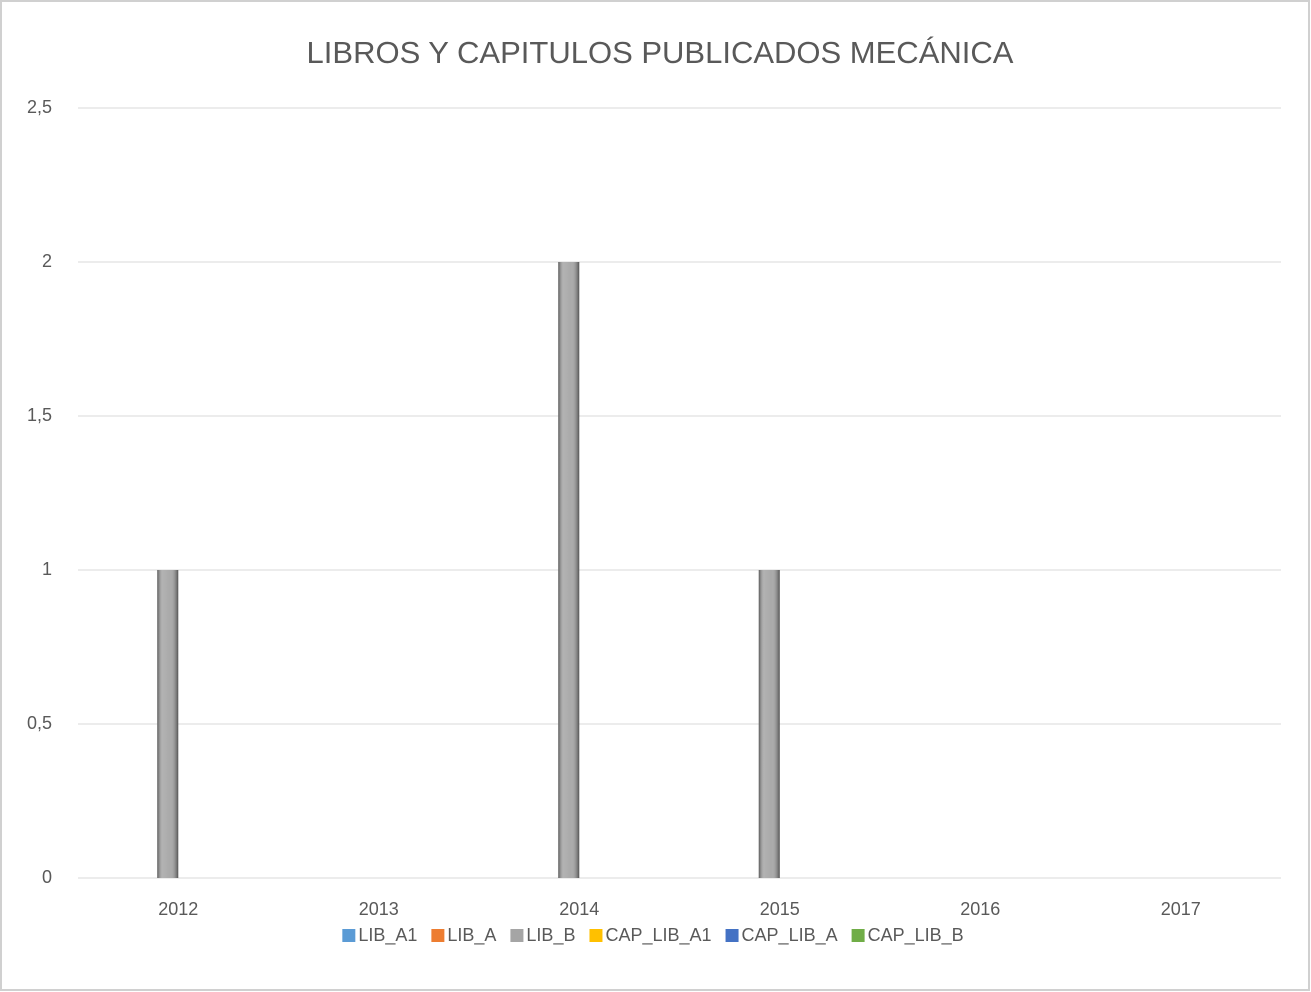  What do you see at coordinates (47, 261) in the screenshot?
I see `y-tick-label: 2` at bounding box center [47, 261].